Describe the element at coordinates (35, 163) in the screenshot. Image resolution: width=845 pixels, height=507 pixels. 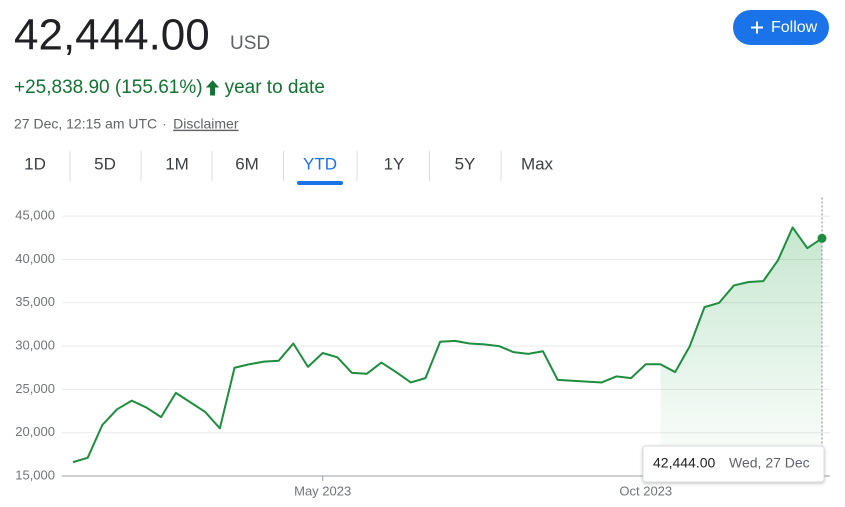
I see `tab: 1D` at that location.